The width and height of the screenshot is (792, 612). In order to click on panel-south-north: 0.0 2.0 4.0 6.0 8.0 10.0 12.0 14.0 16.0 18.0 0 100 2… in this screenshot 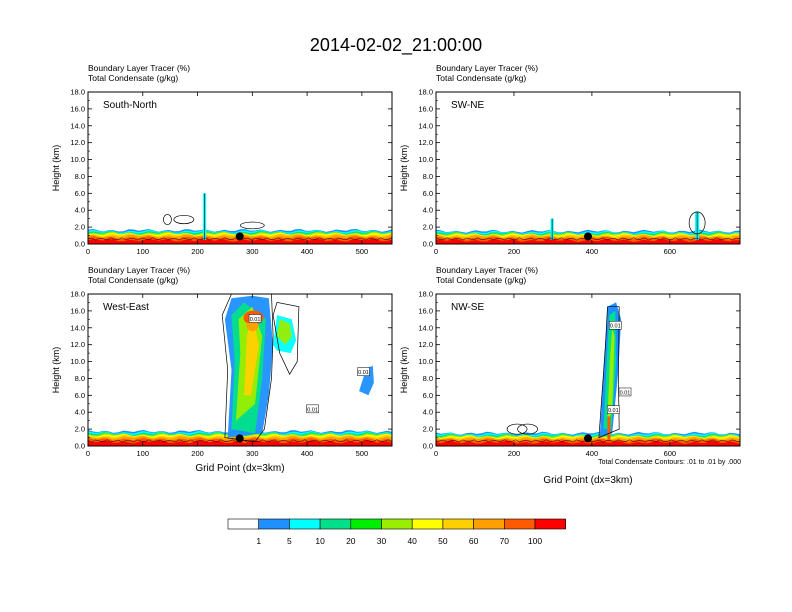, I will do `click(222, 159)`.